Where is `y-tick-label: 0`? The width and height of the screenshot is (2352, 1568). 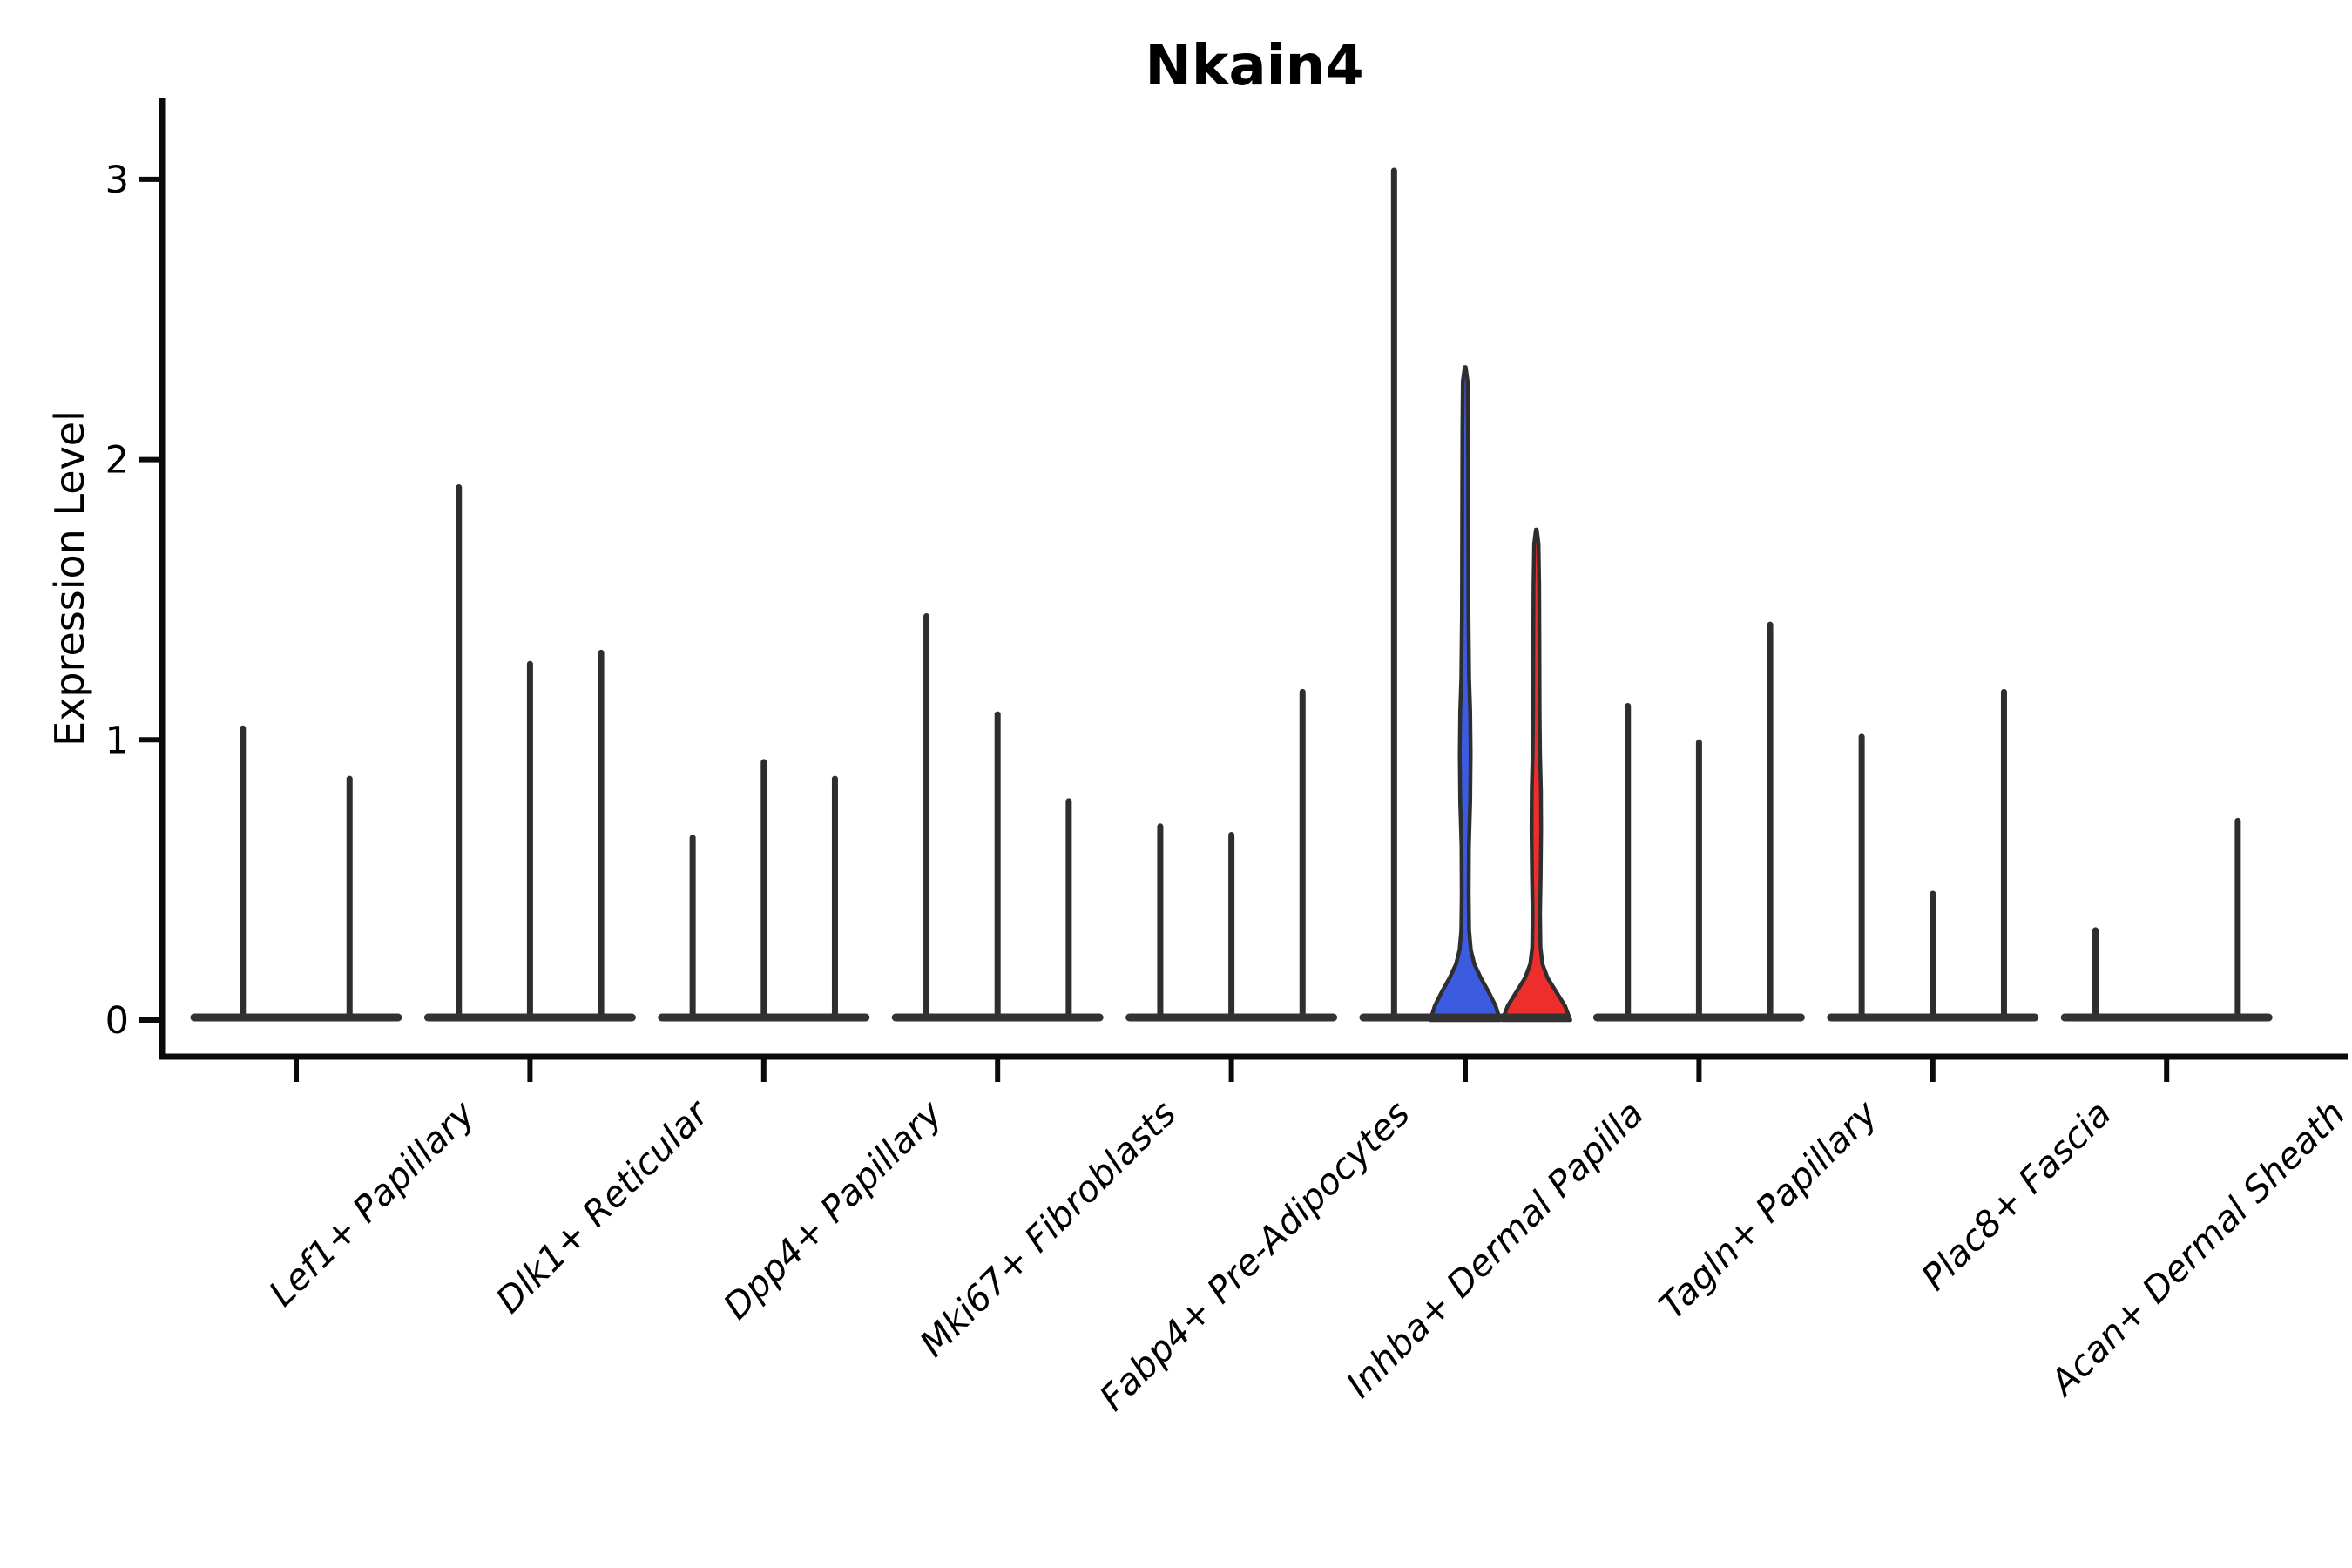 y-tick-label: 0 is located at coordinates (117, 1021).